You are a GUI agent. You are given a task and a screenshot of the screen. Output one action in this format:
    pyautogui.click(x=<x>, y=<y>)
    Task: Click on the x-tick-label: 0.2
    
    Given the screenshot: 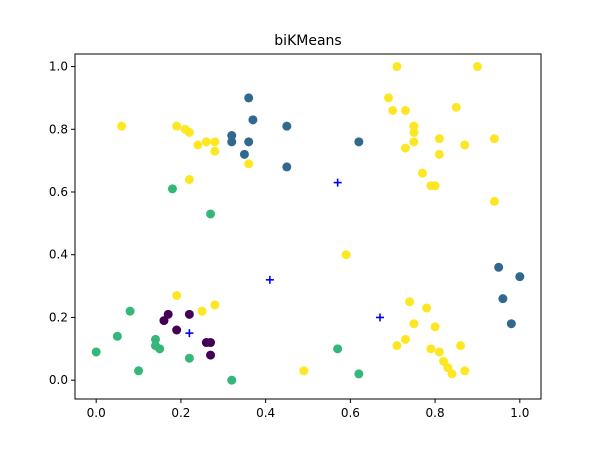 What is the action you would take?
    pyautogui.click(x=180, y=413)
    